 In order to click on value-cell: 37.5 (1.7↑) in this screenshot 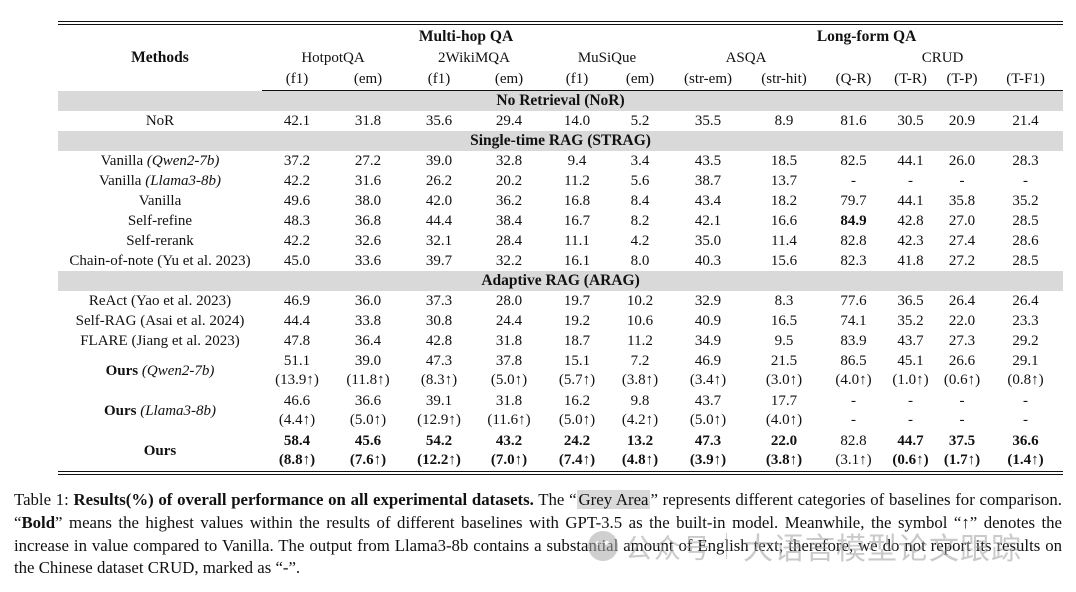, I will do `click(962, 451)`.